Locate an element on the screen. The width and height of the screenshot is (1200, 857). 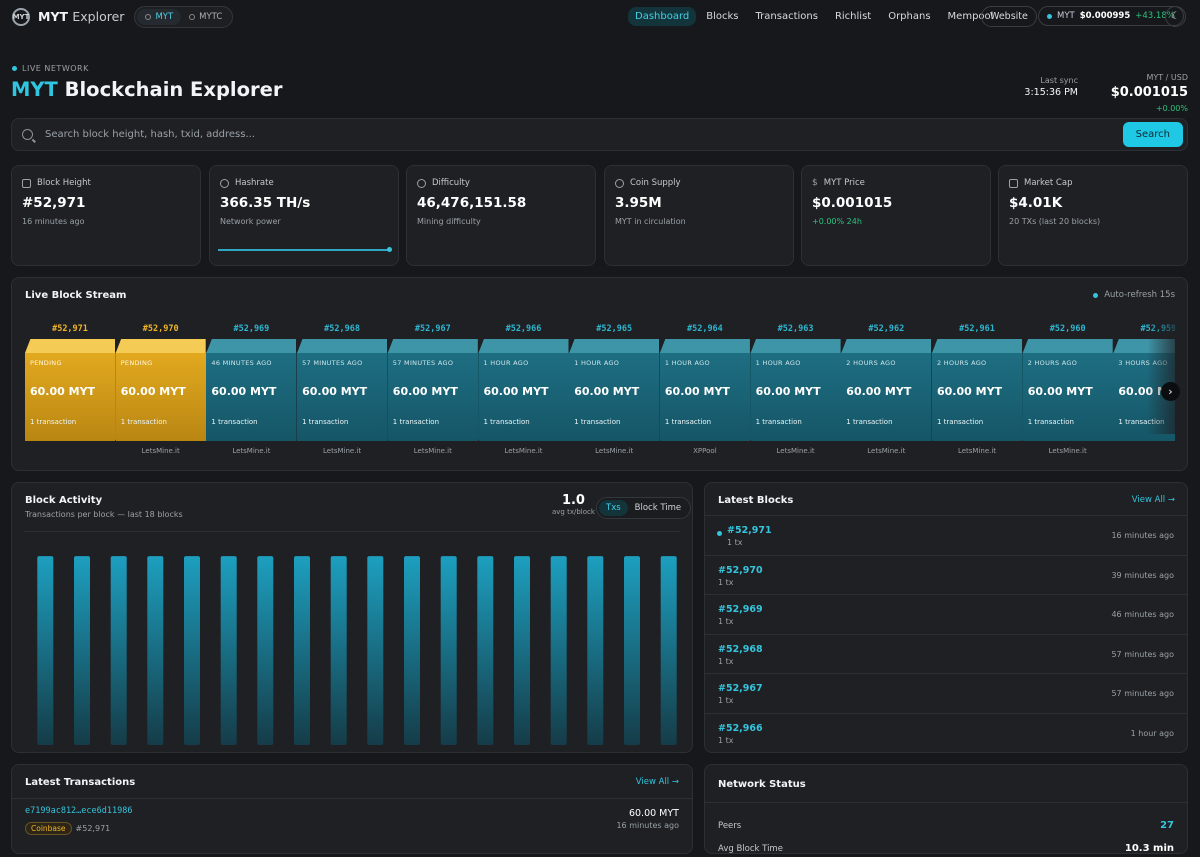
nav-richlist: Richlist is located at coordinates (853, 16).